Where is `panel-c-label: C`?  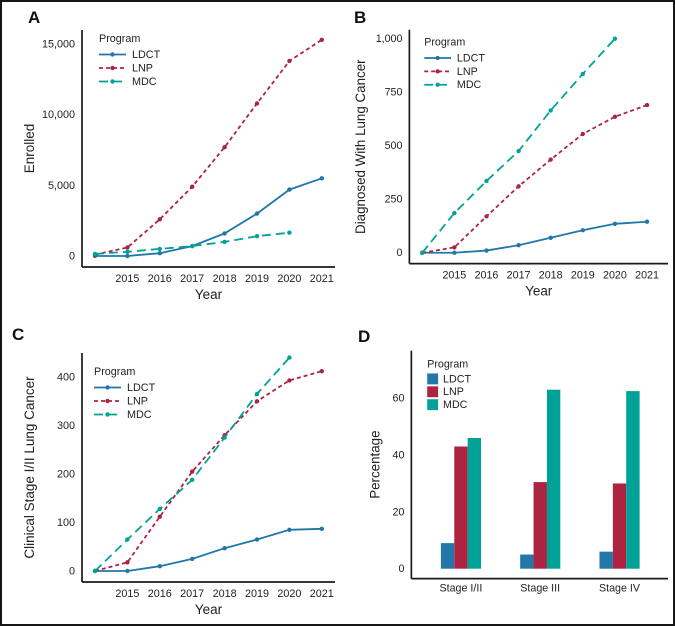 panel-c-label: C is located at coordinates (18, 334).